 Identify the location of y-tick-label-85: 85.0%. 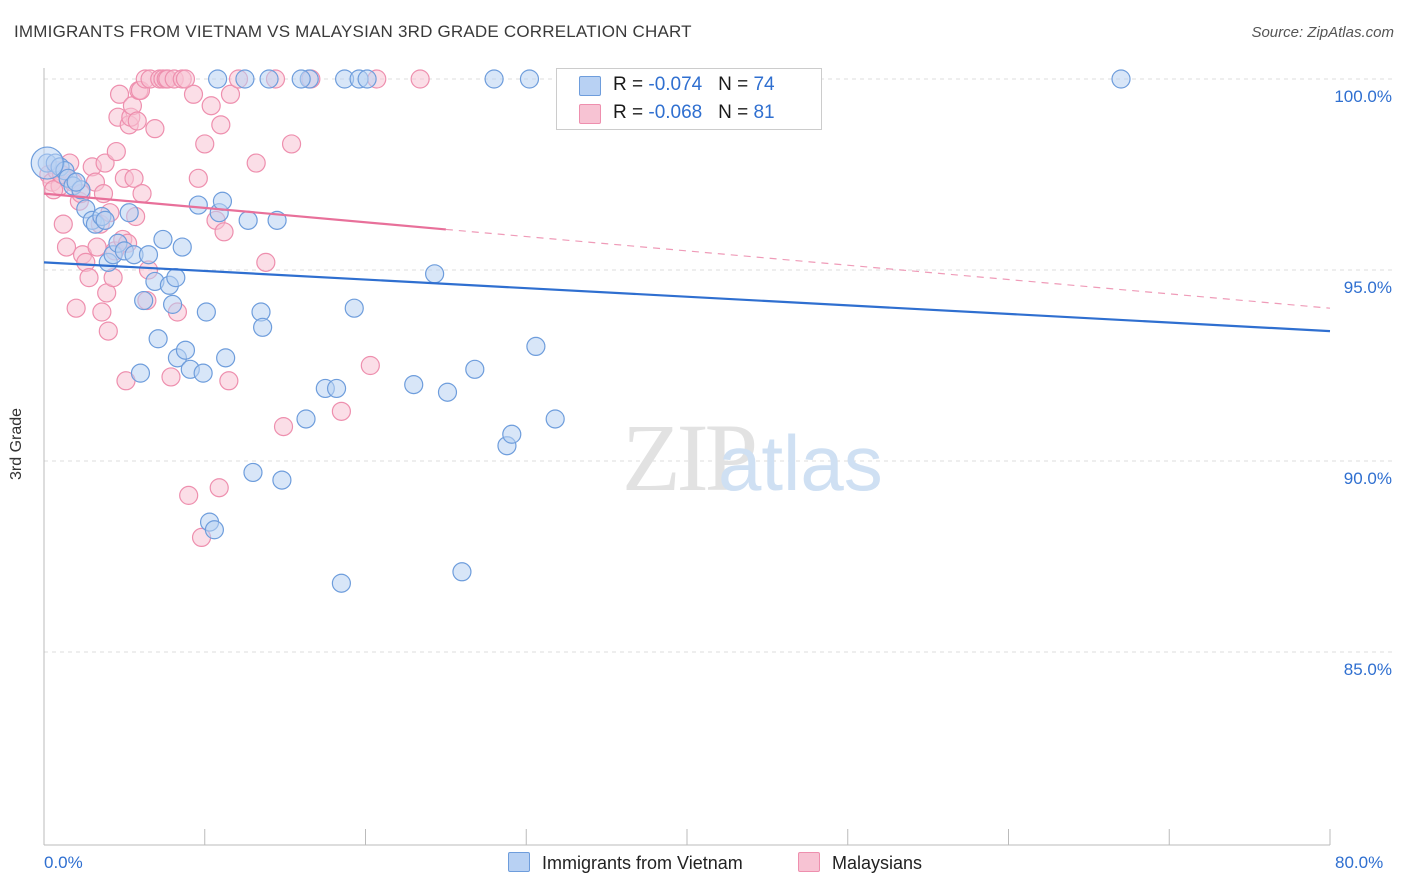
(1367, 669).